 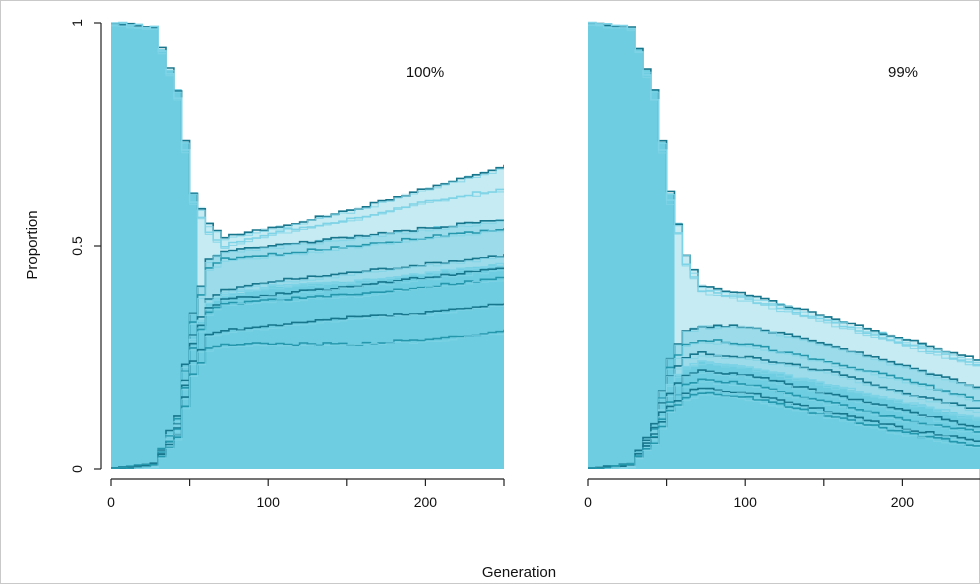 What do you see at coordinates (425, 72) in the screenshot?
I see `panel-label-100-percent: 100%` at bounding box center [425, 72].